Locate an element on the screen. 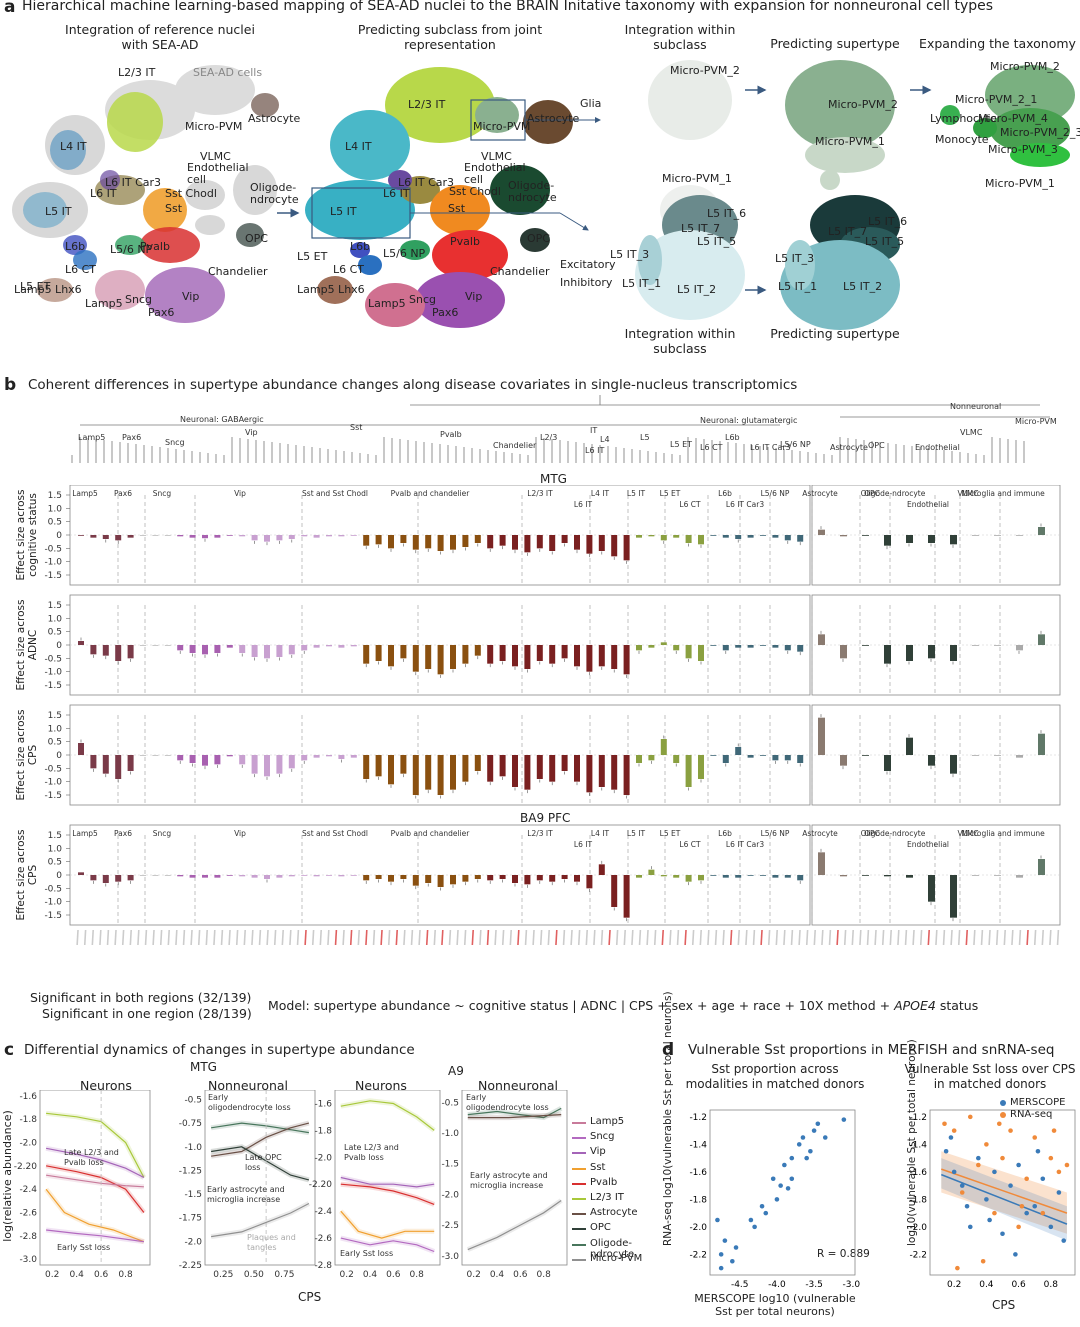 The width and height of the screenshot is (1080, 1327). d-xtick: -4.0 is located at coordinates (777, 1285).